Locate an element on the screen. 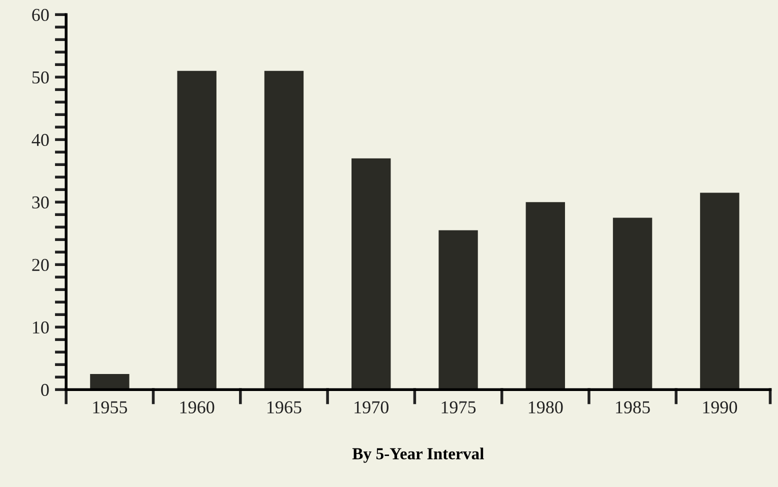 The width and height of the screenshot is (778, 487). x-tick-label: 1975 is located at coordinates (459, 407).